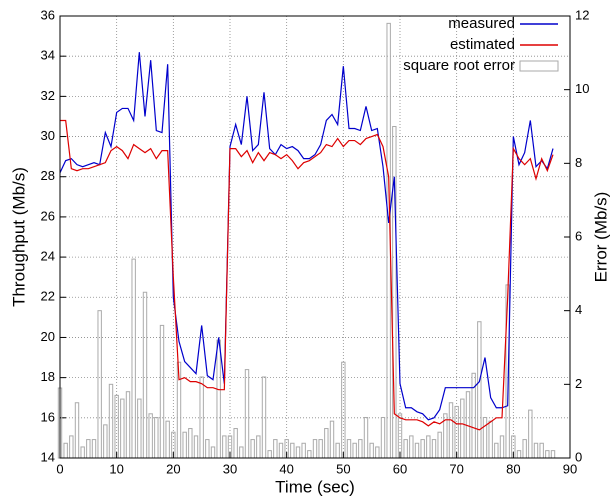 Image resolution: width=610 pixels, height=498 pixels. Describe the element at coordinates (48, 416) in the screenshot. I see `y-tick-label: 16` at that location.